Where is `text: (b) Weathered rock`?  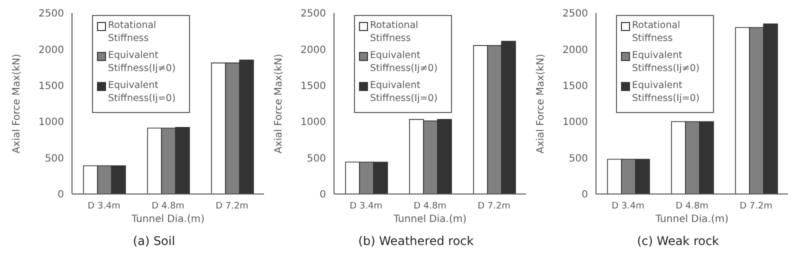
text: (b) Weathered rock is located at coordinates (416, 241).